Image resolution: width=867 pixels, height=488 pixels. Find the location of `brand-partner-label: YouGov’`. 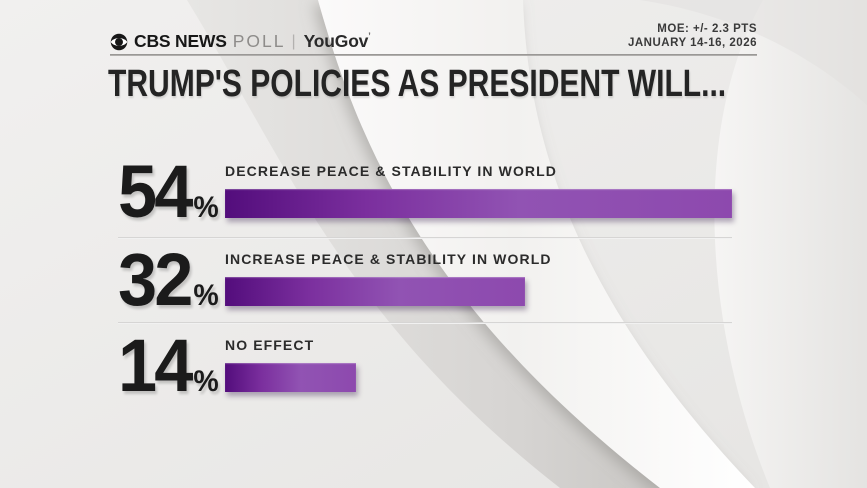

brand-partner-label: YouGov’ is located at coordinates (337, 41).